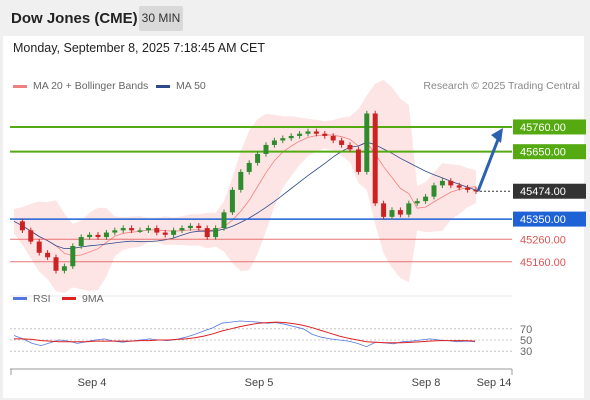  Describe the element at coordinates (163, 86) in the screenshot. I see `ma50-swatch` at that location.